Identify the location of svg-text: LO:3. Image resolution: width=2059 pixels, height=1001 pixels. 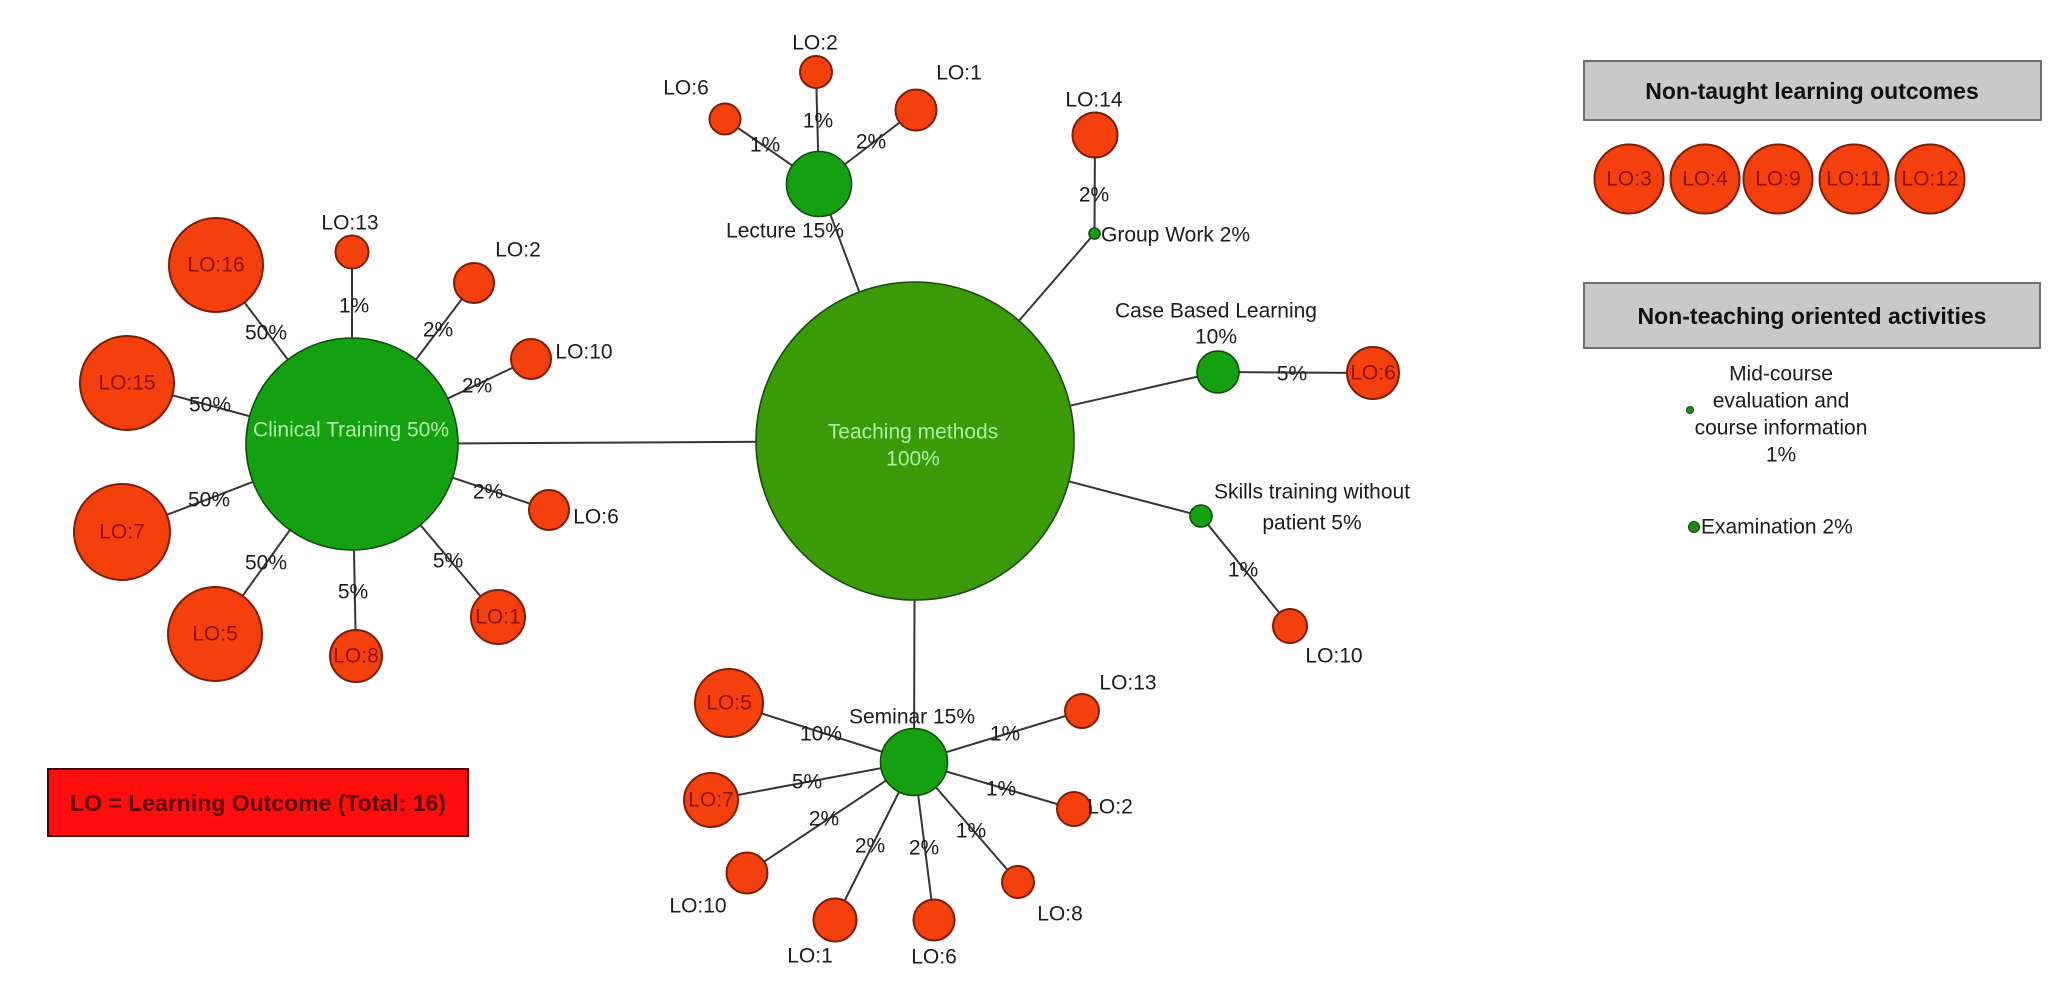
(1629, 179).